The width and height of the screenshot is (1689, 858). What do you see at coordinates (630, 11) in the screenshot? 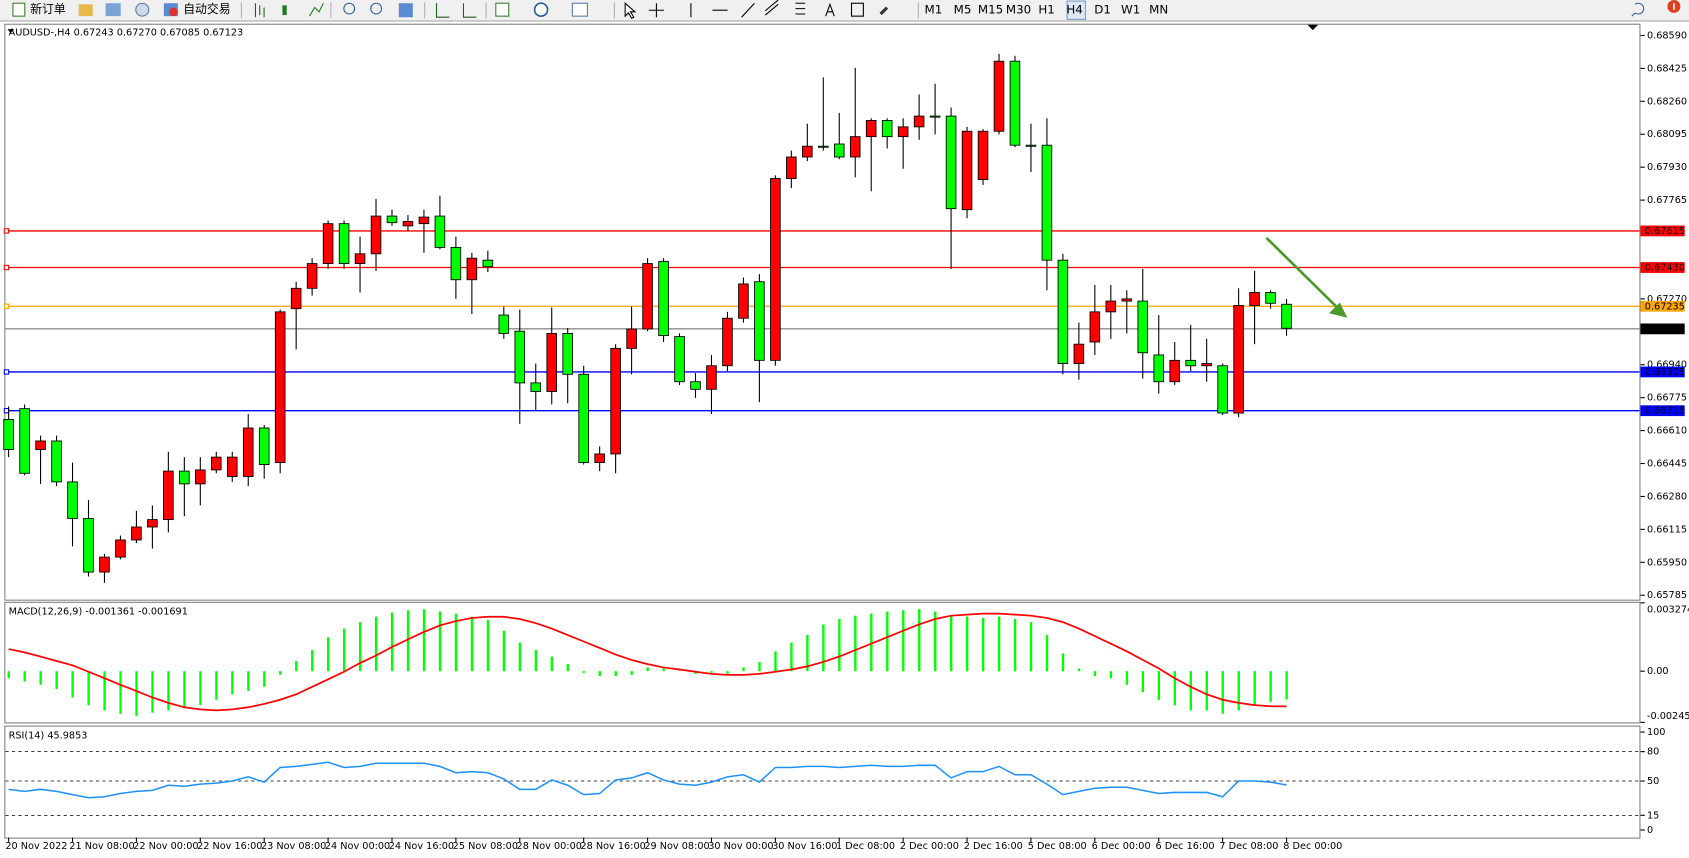
I see `cursor-button` at bounding box center [630, 11].